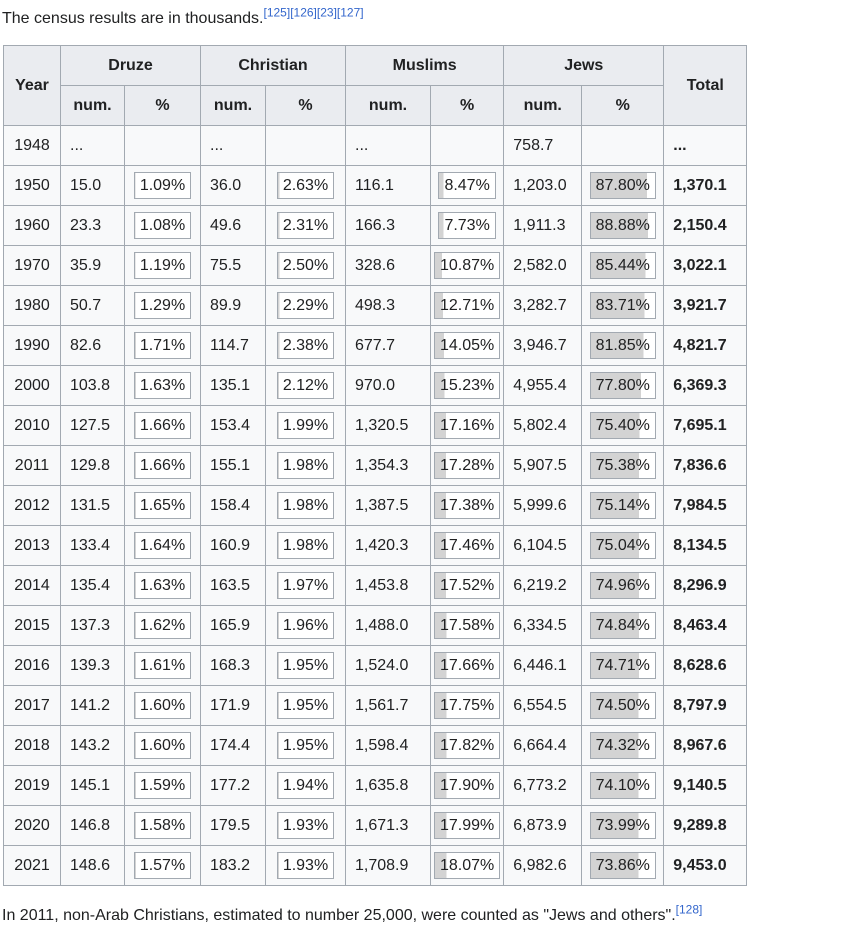 Image resolution: width=849 pixels, height=952 pixels. I want to click on jews-pct-cell: 88.88%, so click(623, 225).